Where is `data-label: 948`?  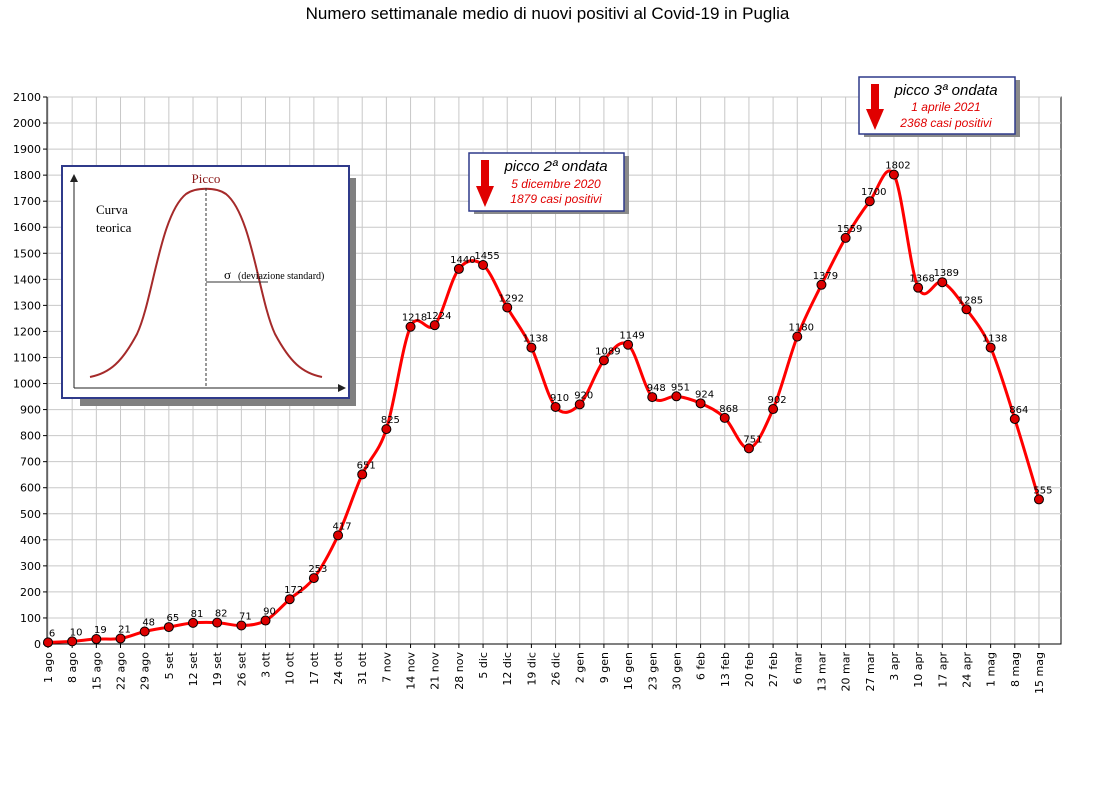
data-label: 948 is located at coordinates (656, 388).